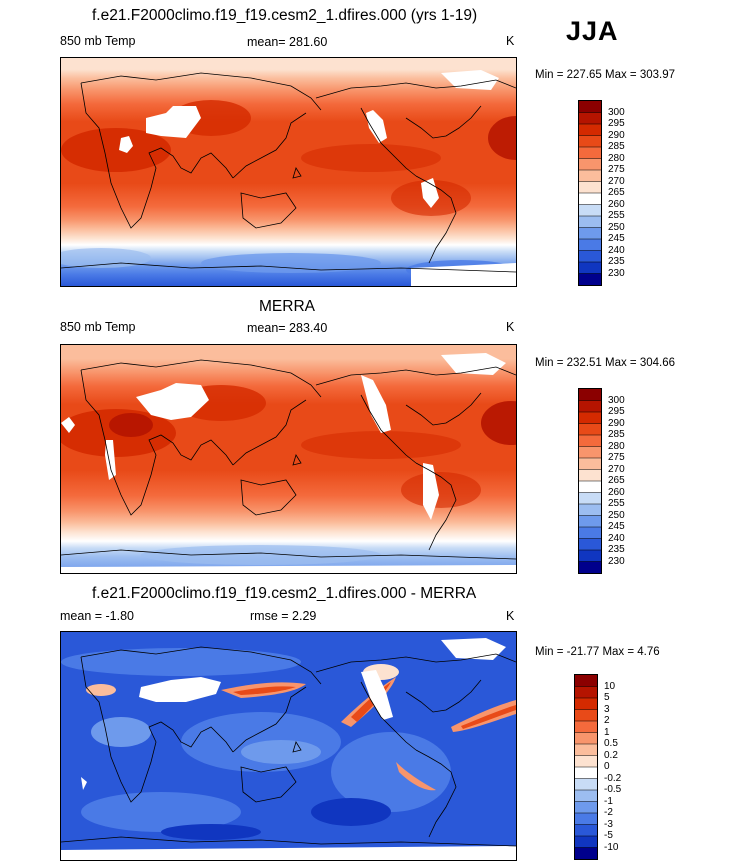 The height and width of the screenshot is (865, 732). What do you see at coordinates (287, 306) in the screenshot?
I see `panel-2-title: MERRA` at bounding box center [287, 306].